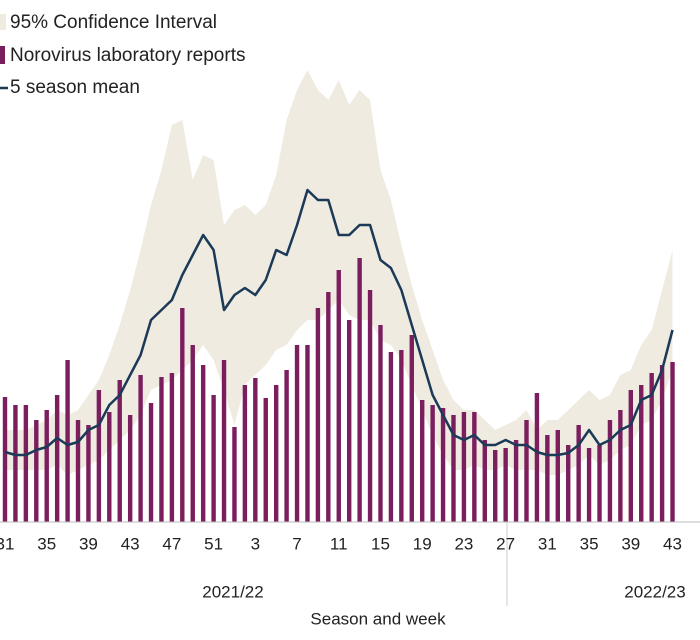  Describe the element at coordinates (339, 543) in the screenshot. I see `x-tick-label: 11` at that location.